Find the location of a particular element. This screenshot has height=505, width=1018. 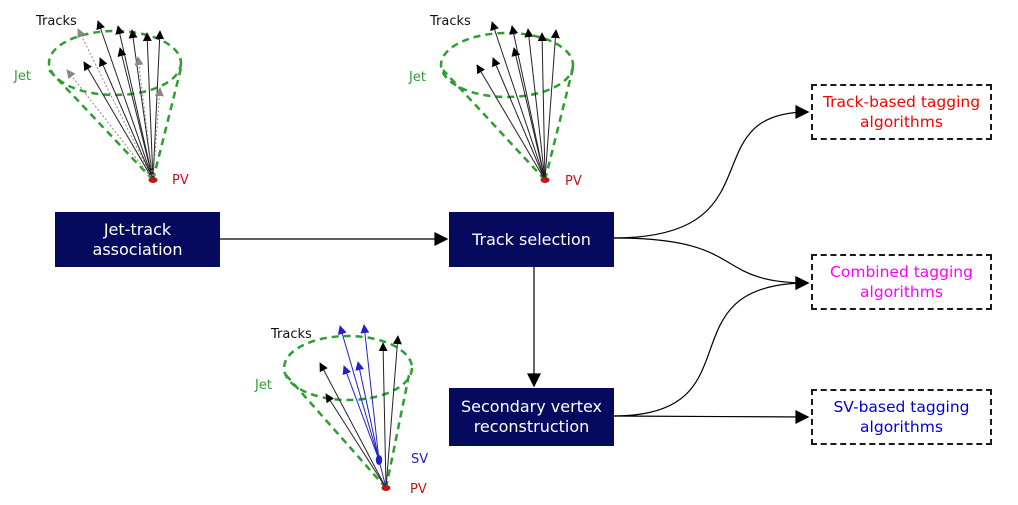

tracks-displaced is located at coordinates (358, 392).